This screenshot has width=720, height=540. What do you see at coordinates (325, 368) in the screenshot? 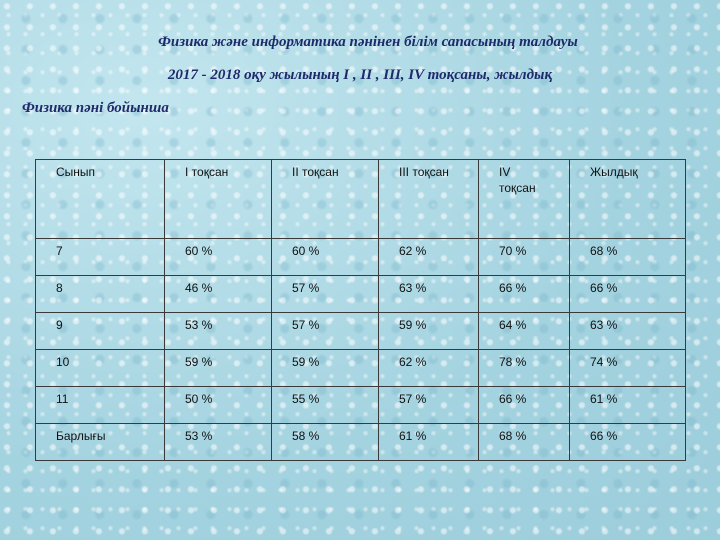
I see `cell-q2: 59 %` at bounding box center [325, 368].